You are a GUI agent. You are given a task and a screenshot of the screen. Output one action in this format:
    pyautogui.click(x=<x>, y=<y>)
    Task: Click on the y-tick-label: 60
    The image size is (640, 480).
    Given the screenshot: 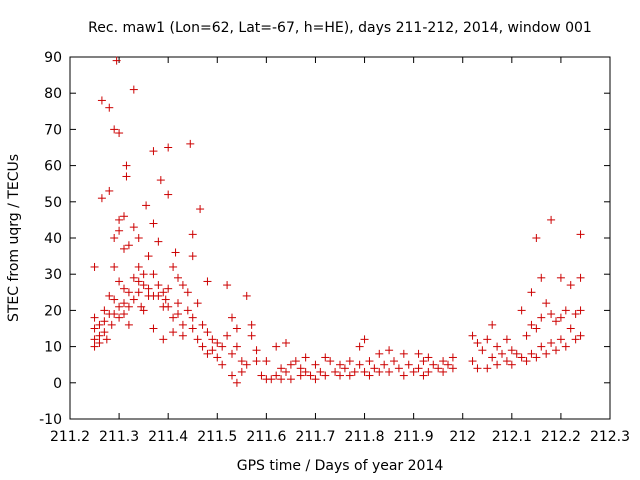 What is the action you would take?
    pyautogui.click(x=53, y=167)
    